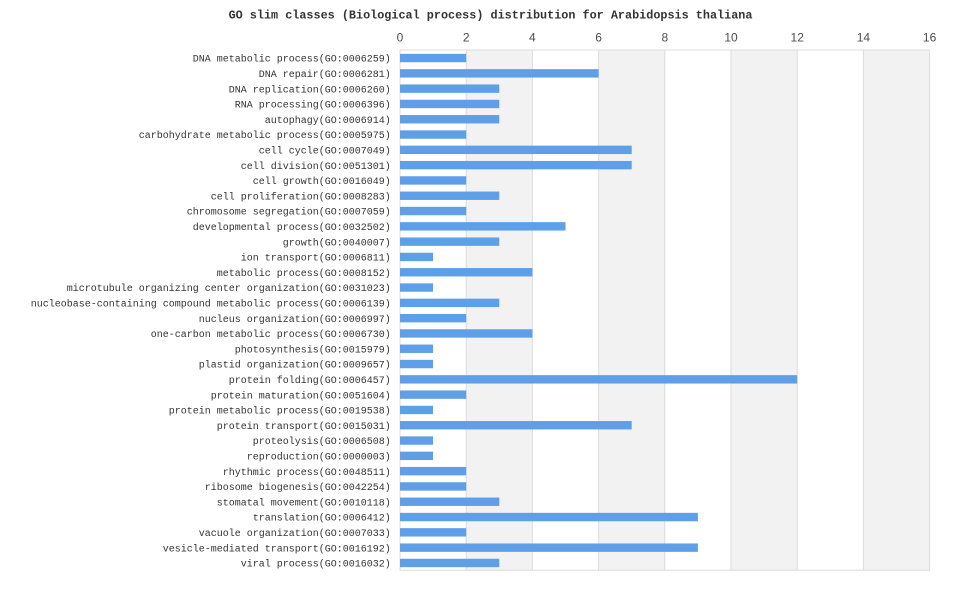 This screenshot has height=605, width=980. Describe the element at coordinates (731, 38) in the screenshot. I see `svg-text: 10` at that location.